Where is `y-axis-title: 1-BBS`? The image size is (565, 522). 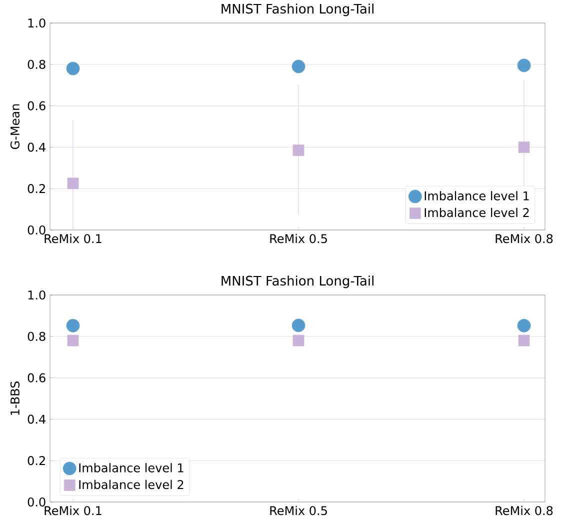
y-axis-title: 1-BBS is located at coordinates (15, 398).